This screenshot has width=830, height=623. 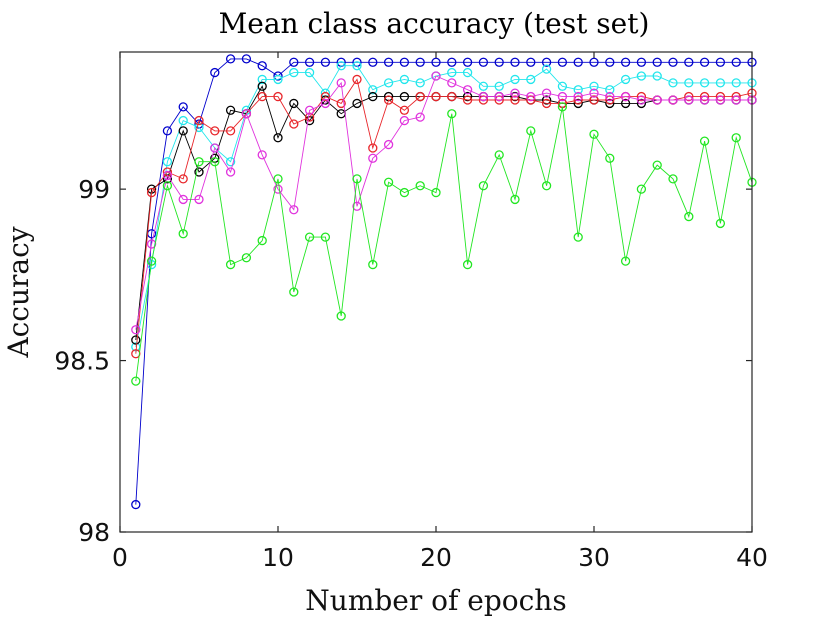 I want to click on x-tick-label: 30, so click(x=594, y=557).